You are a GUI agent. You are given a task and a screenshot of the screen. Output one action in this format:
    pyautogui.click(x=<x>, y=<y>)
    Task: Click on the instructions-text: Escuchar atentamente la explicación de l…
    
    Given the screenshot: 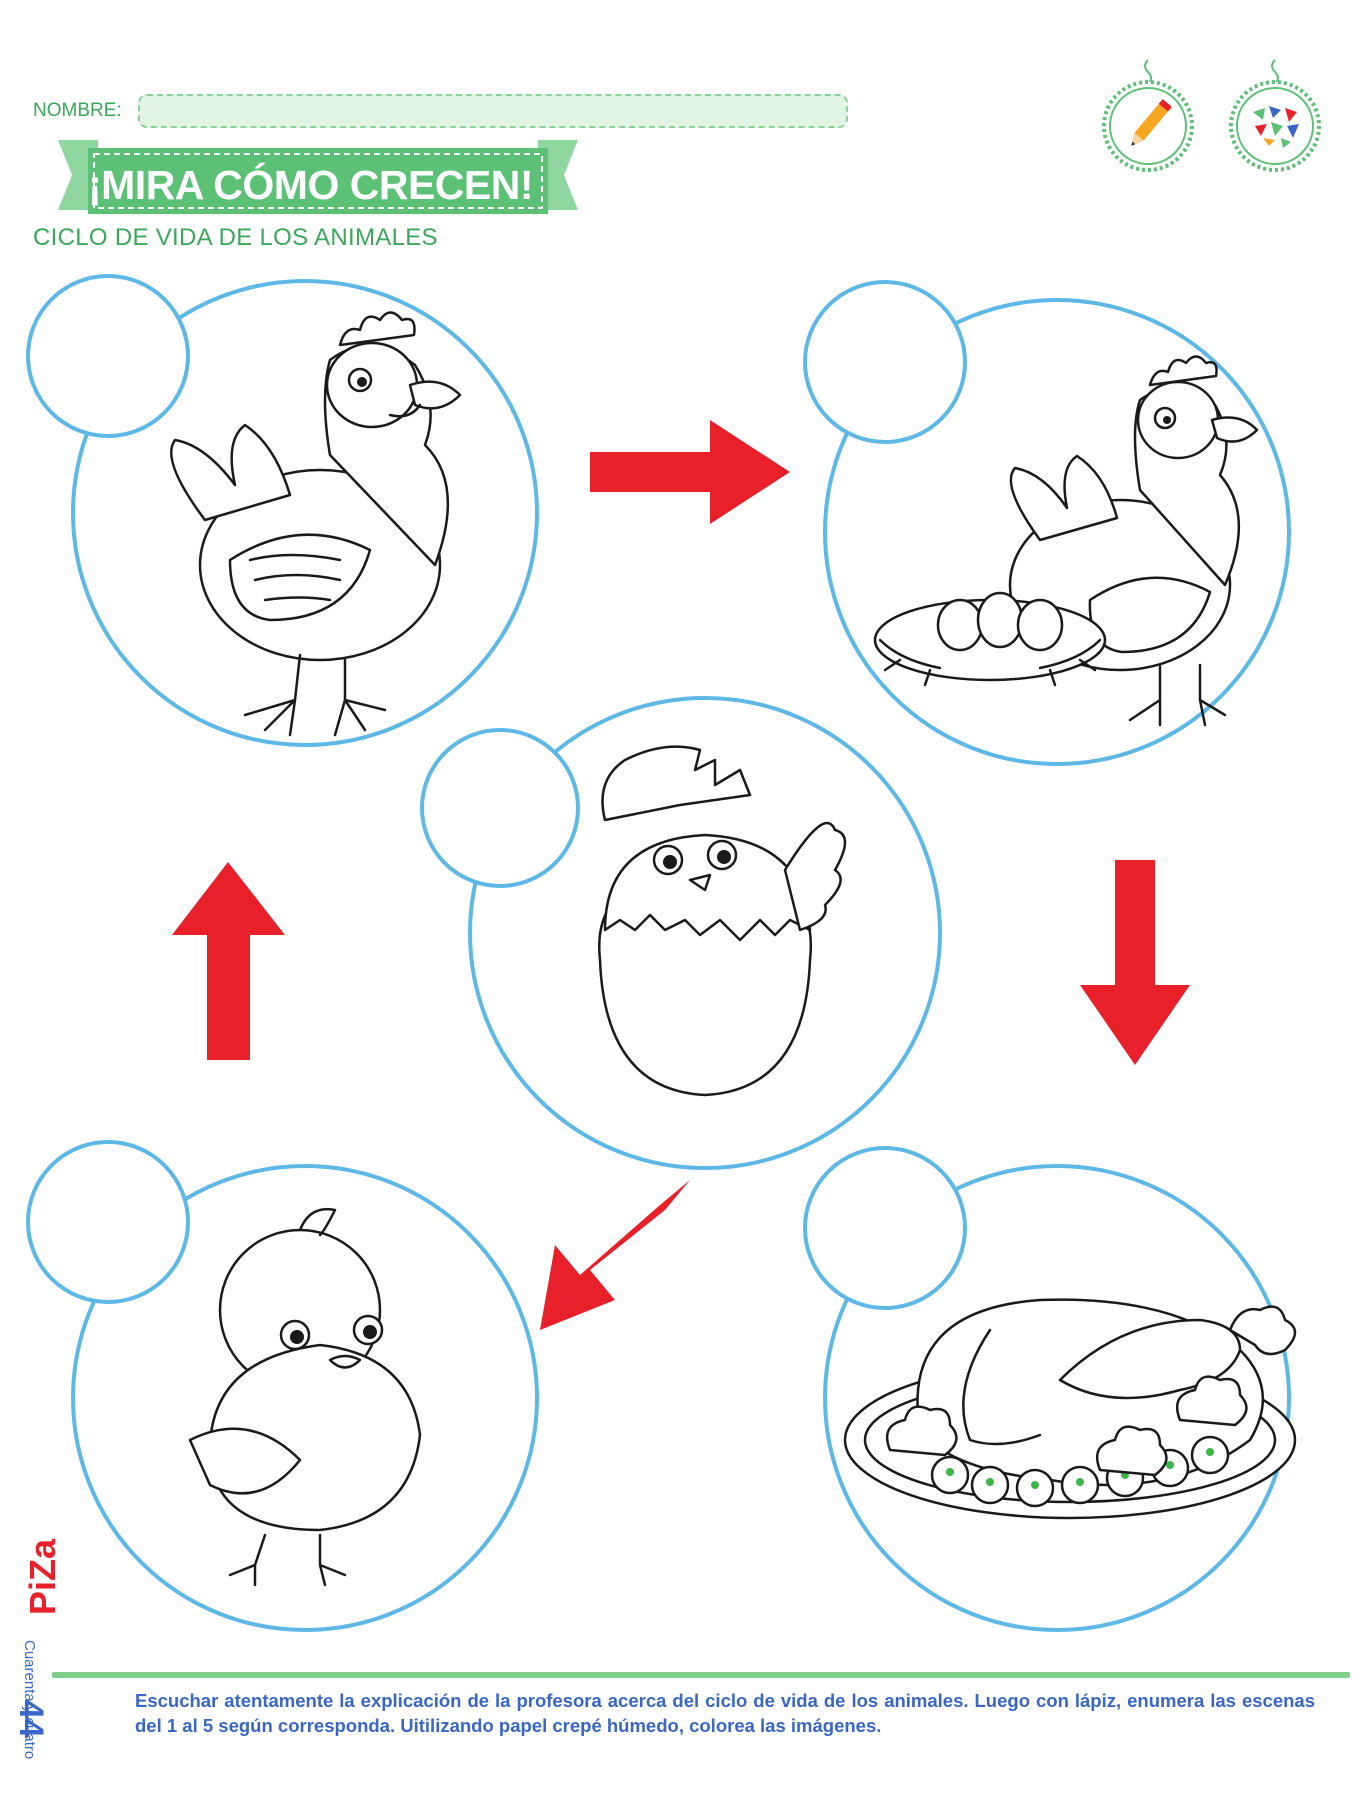 What is the action you would take?
    pyautogui.click(x=725, y=1713)
    